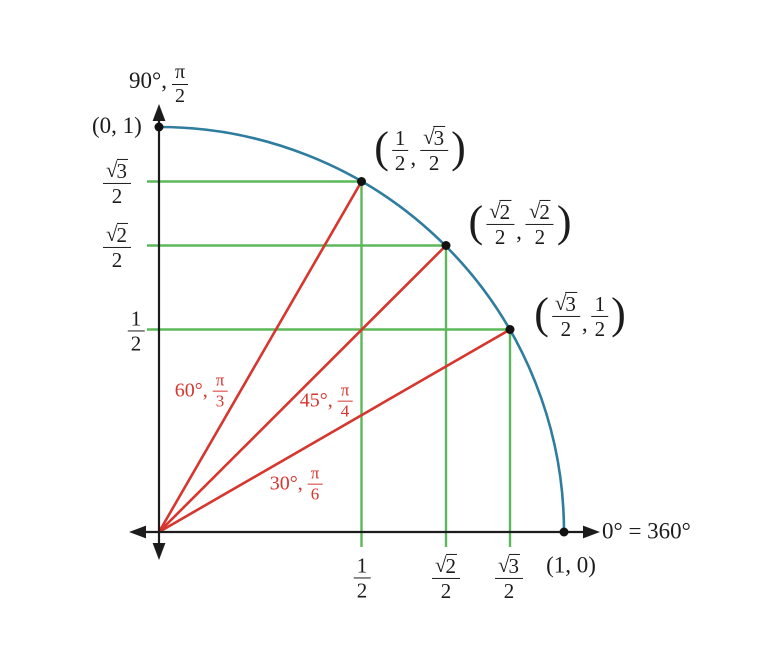  Describe the element at coordinates (646, 531) in the screenshot. I see `label-0-equals-360: 0° = 360°` at that location.